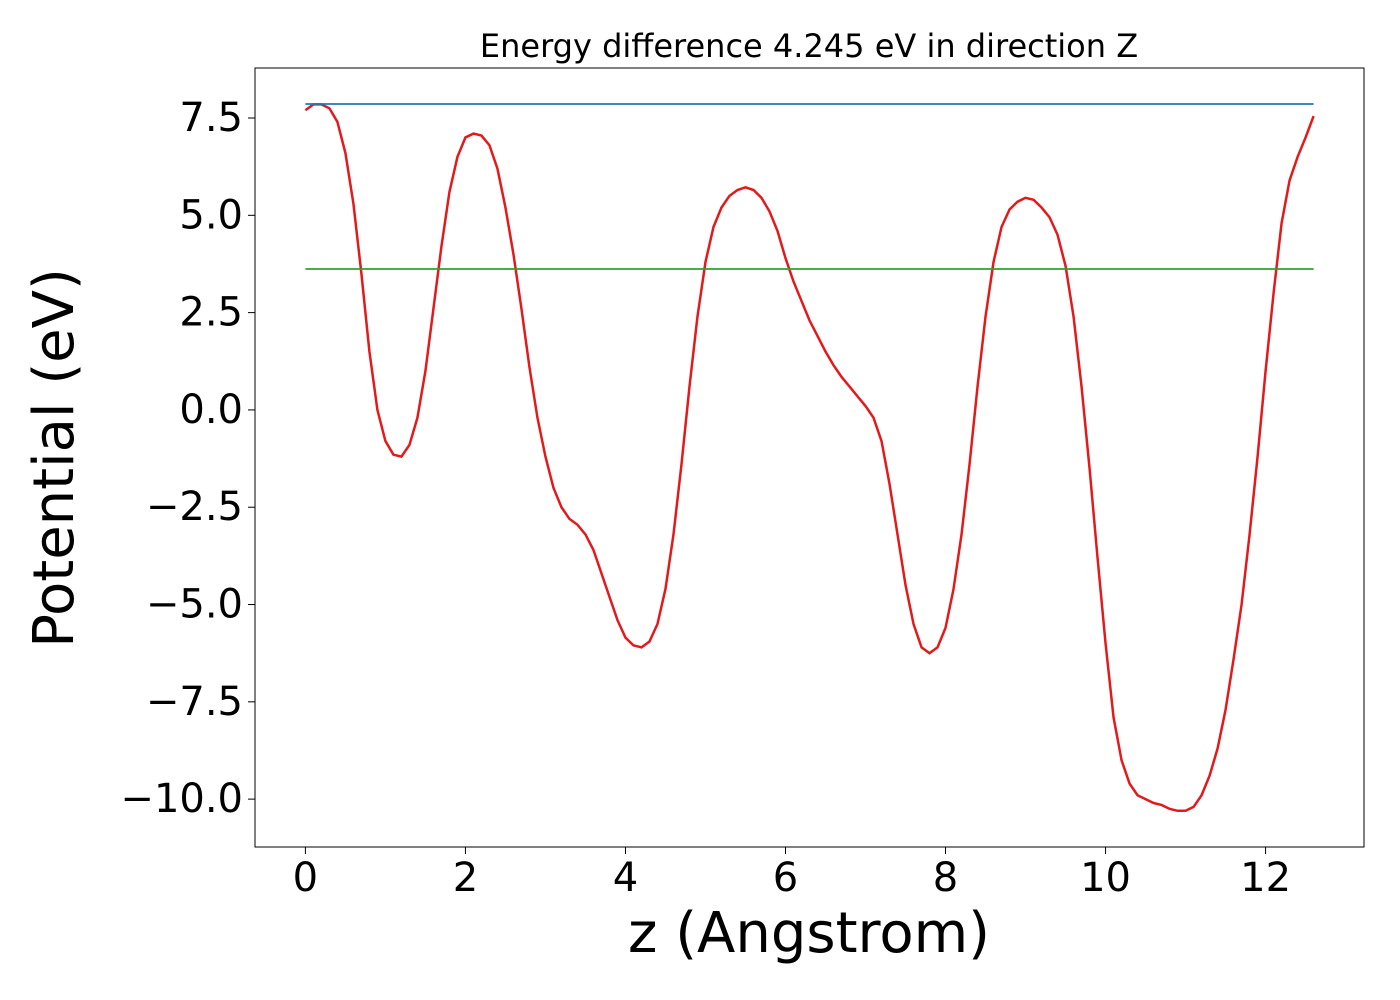 This screenshot has height=1000, width=1400. Describe the element at coordinates (211, 313) in the screenshot. I see `y-tick-label: 2.5` at that location.